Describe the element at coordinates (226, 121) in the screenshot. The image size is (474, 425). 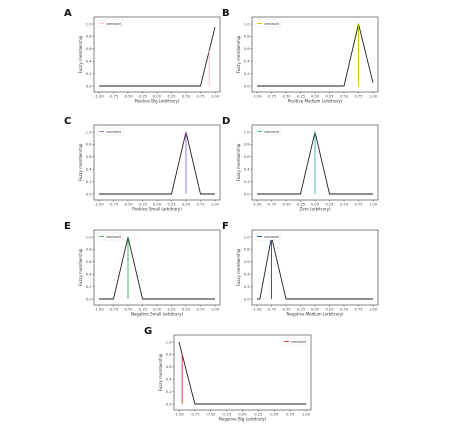
I see `panel-label-d: D` at that location.